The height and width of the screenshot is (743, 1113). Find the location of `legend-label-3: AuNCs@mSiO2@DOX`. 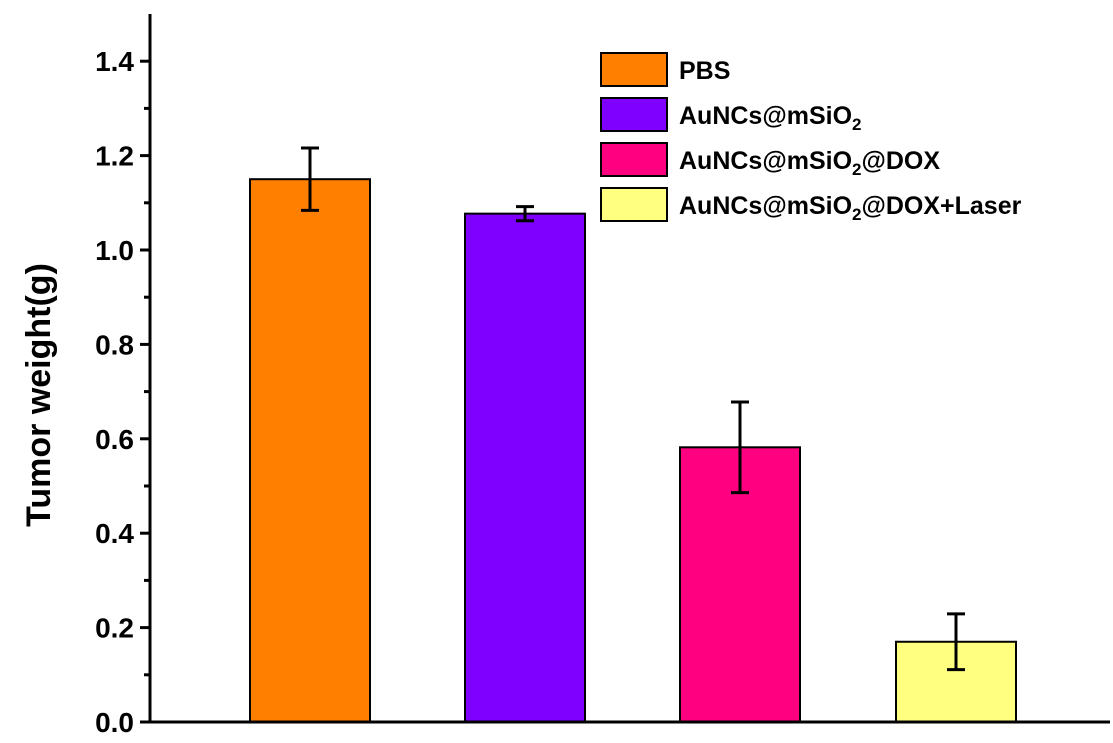

legend-label-3: AuNCs@mSiO2@DOX is located at coordinates (809, 163).